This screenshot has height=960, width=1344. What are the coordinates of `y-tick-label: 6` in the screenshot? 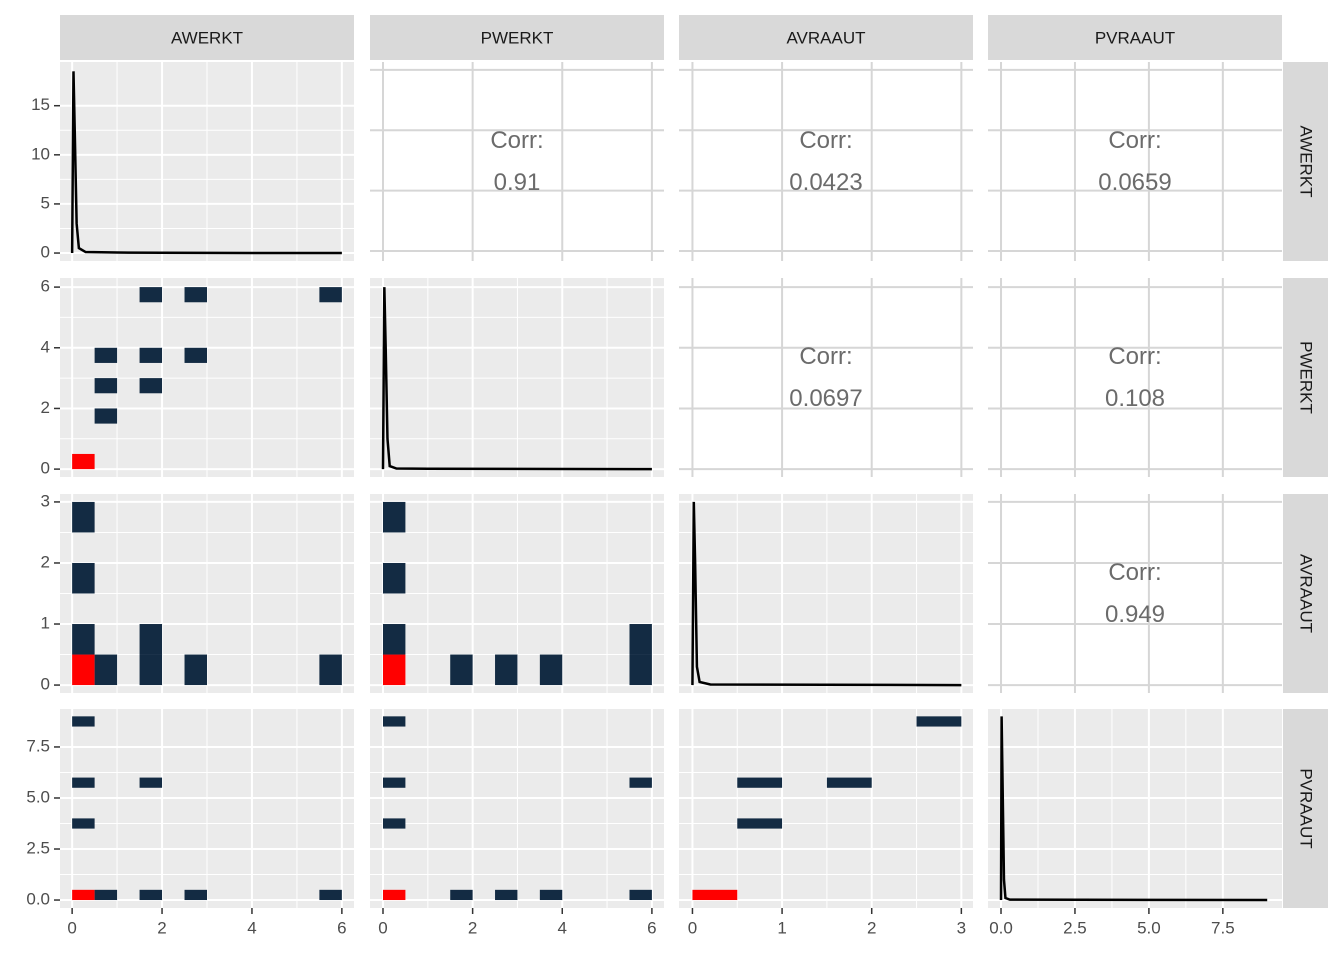 It's located at (45, 286).